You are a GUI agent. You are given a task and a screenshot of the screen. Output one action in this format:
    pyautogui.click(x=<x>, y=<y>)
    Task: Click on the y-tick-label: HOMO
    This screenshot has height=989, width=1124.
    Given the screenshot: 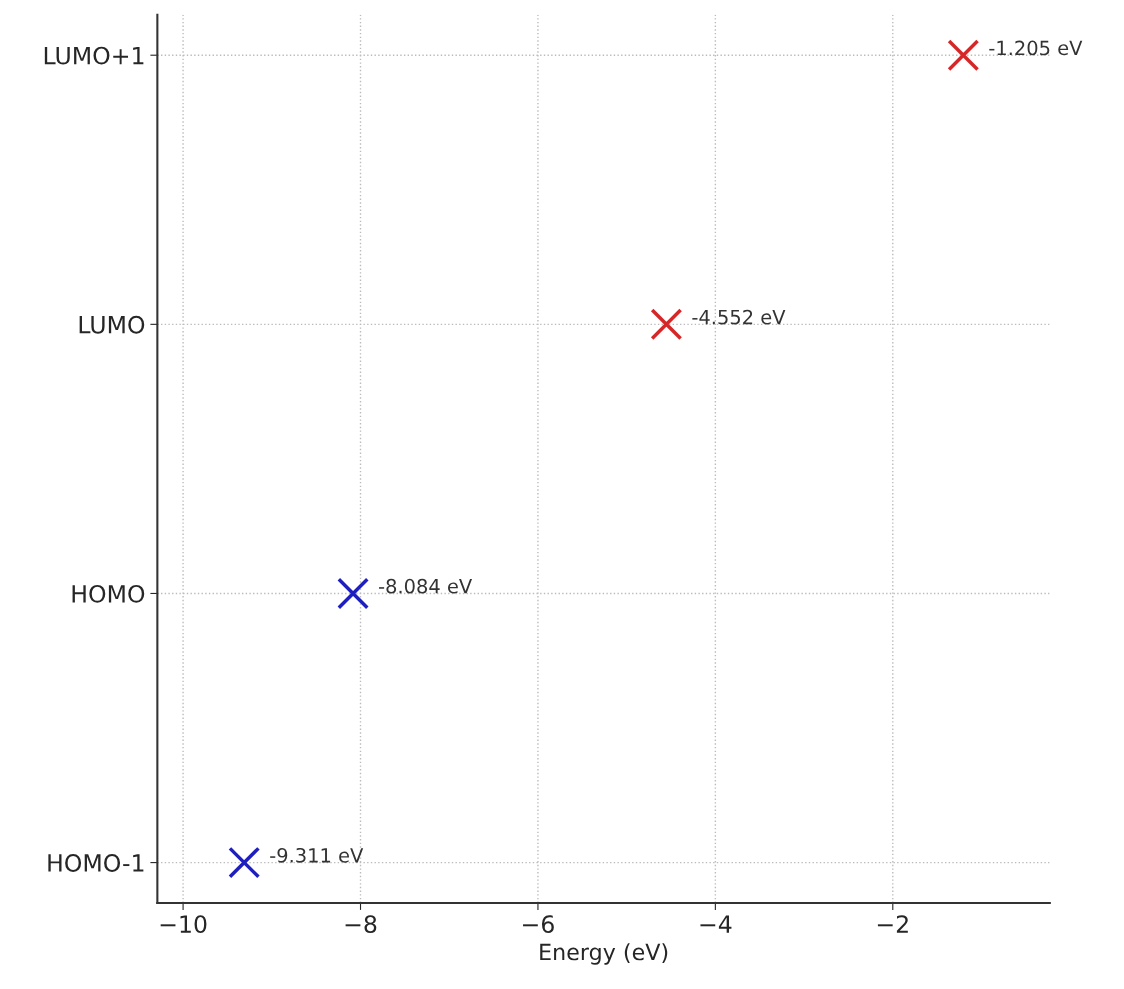 What is the action you would take?
    pyautogui.click(x=108, y=593)
    